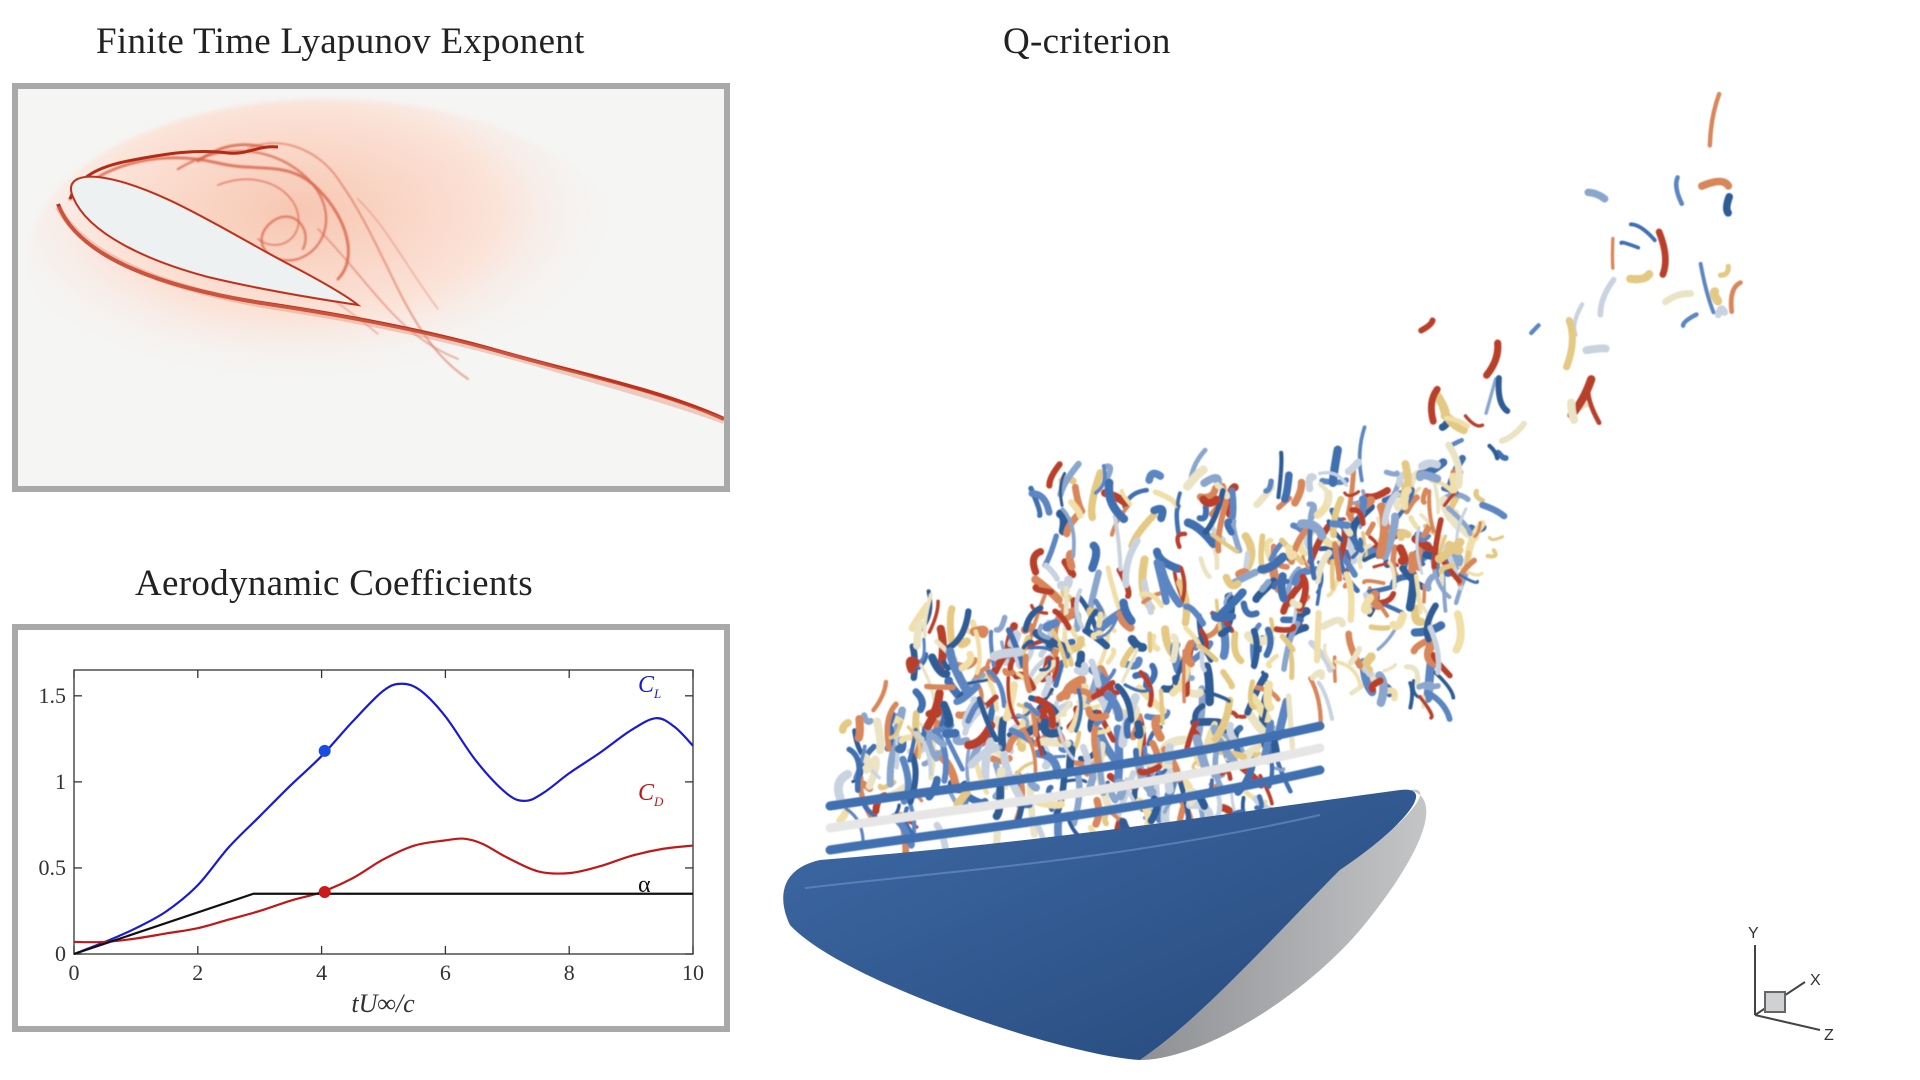 This screenshot has height=1080, width=1920. What do you see at coordinates (371, 287) in the screenshot?
I see `ftle-panel` at bounding box center [371, 287].